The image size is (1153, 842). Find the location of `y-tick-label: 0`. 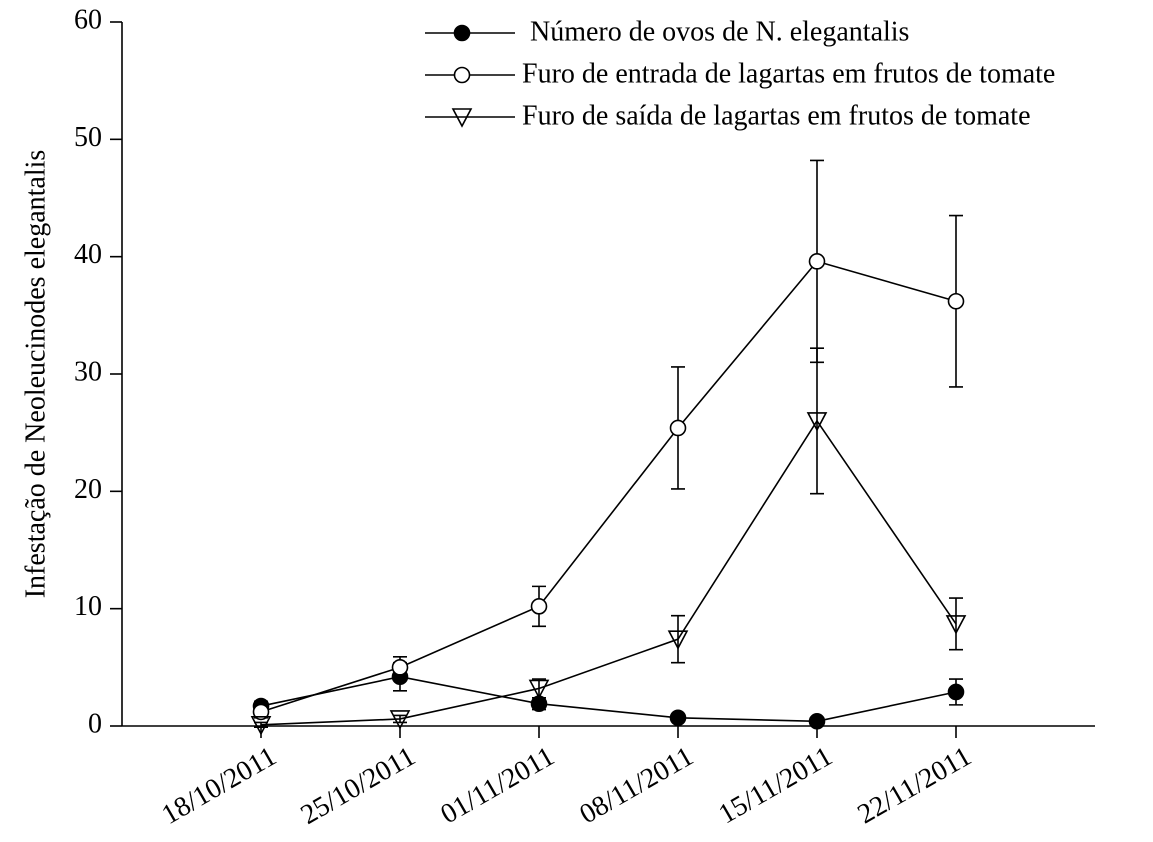

y-tick-label: 0 is located at coordinates (95, 723).